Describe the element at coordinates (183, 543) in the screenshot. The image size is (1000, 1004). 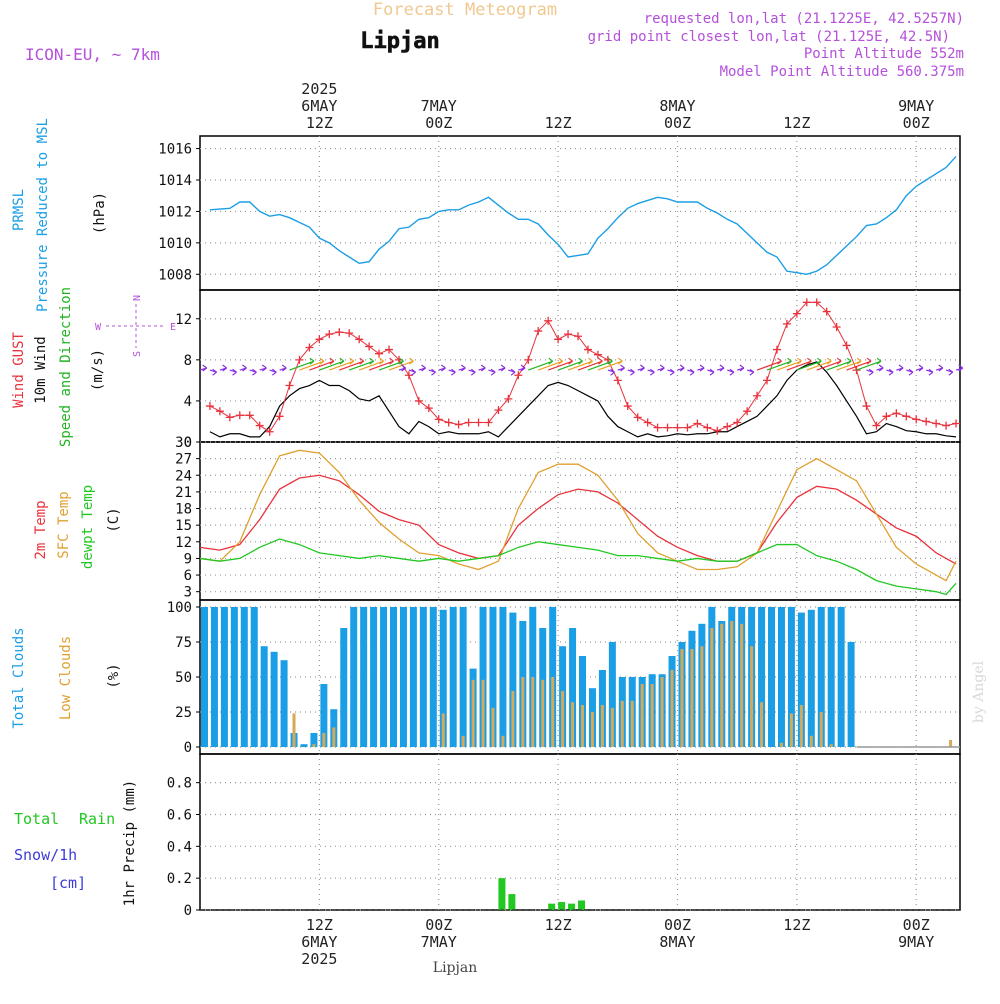
I see `y-tick-label: 12` at that location.